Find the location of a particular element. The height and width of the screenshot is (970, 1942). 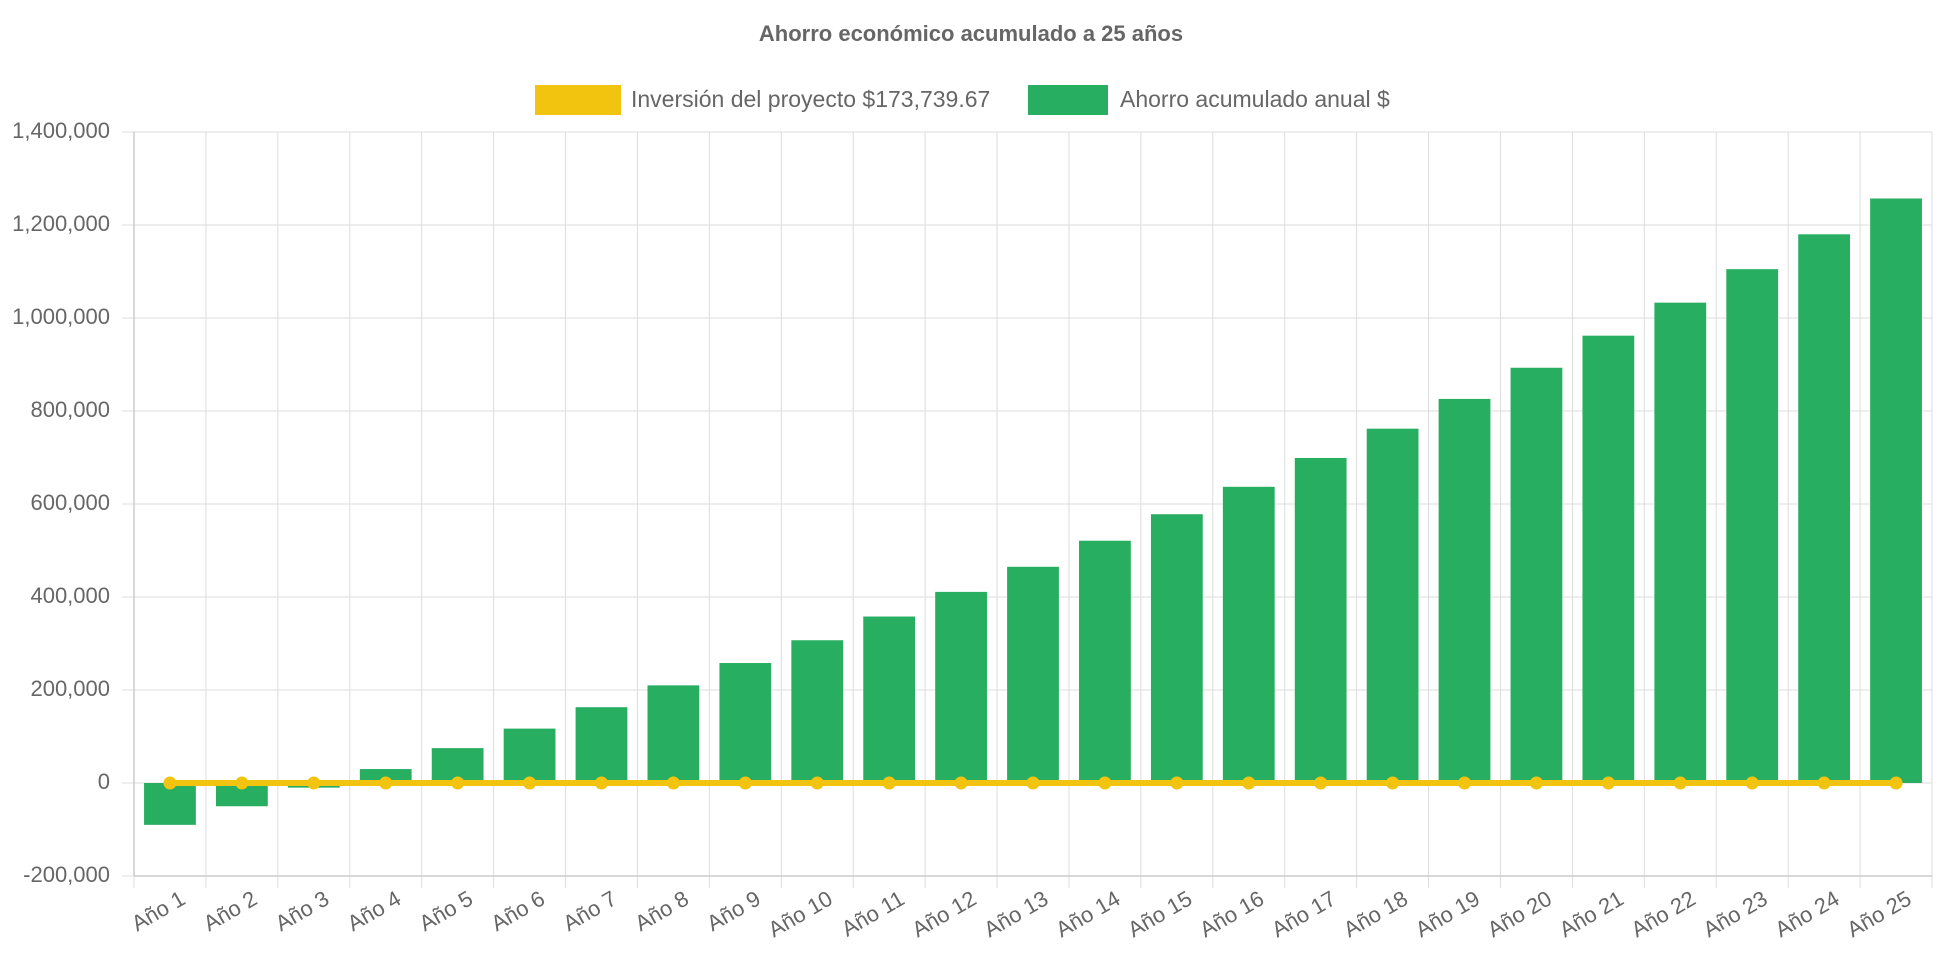

x-tick-label: Año 9 is located at coordinates (733, 911).